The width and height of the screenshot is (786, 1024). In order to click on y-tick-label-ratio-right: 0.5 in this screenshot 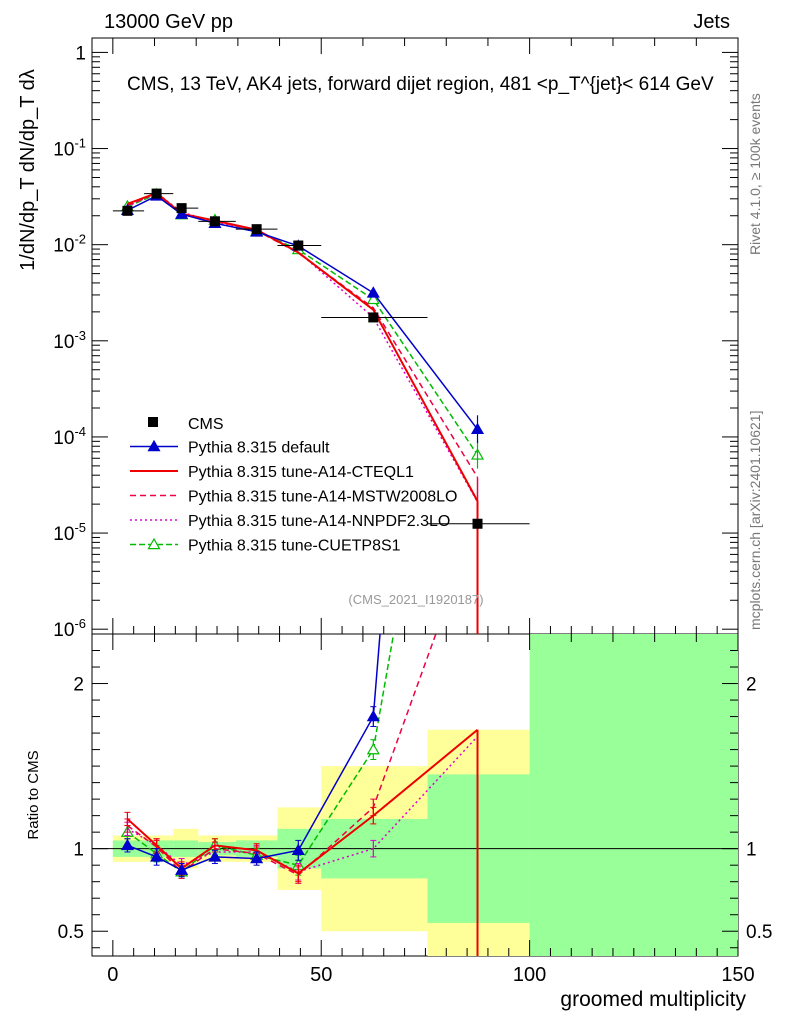, I will do `click(759, 932)`.